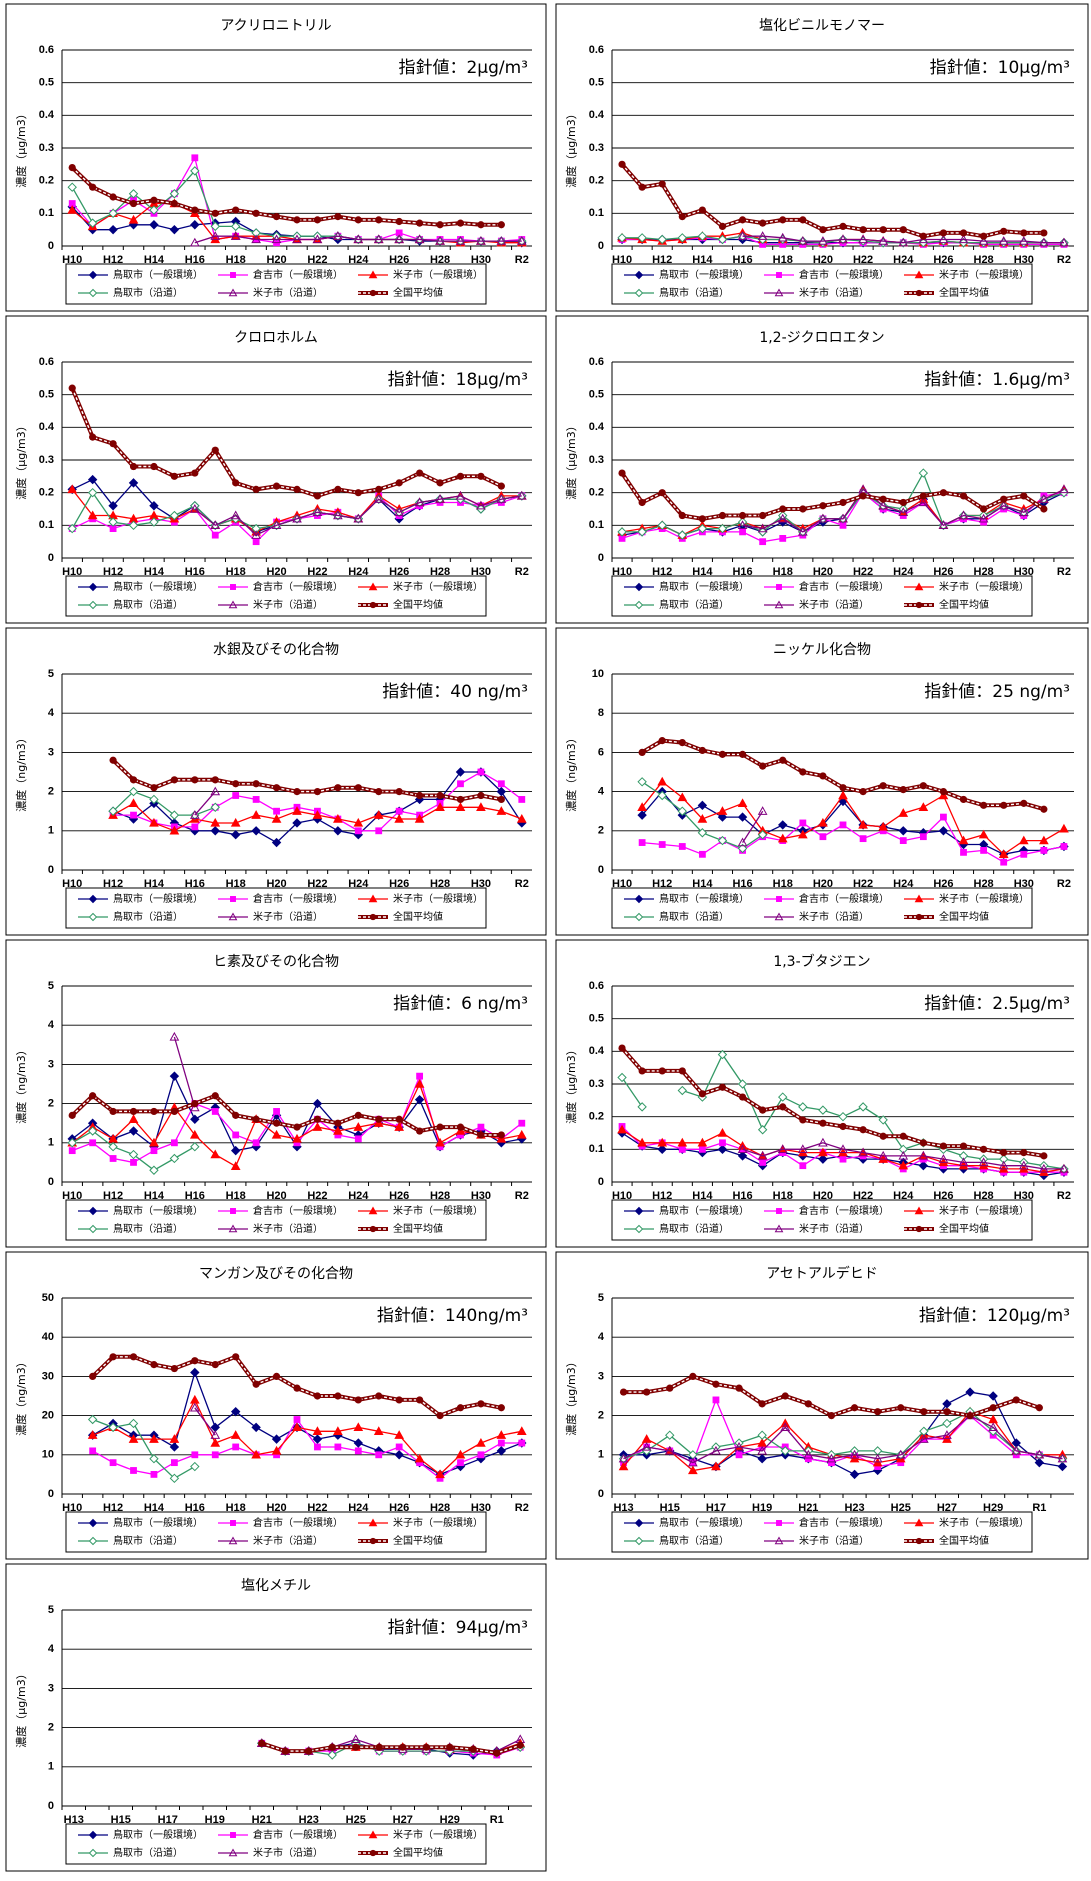 The height and width of the screenshot is (1881, 1091). I want to click on x-tick-label: H20, so click(276, 260).